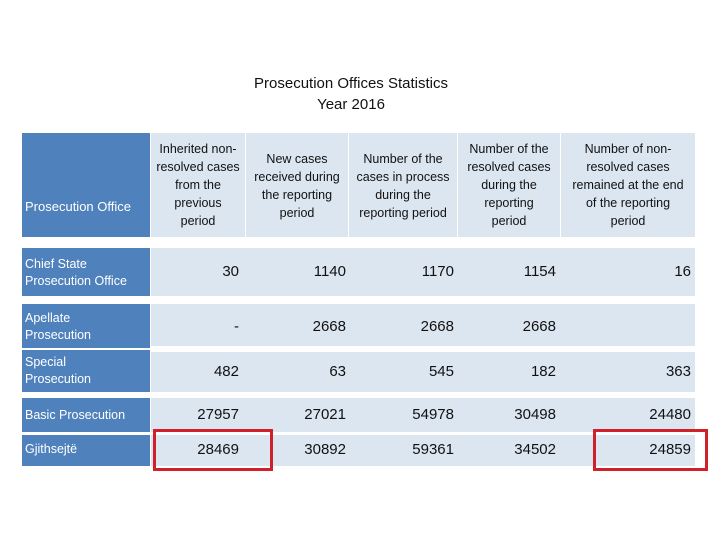 Image resolution: width=720 pixels, height=540 pixels. I want to click on header-prosecution-office-label: Prosecution Office, so click(78, 206).